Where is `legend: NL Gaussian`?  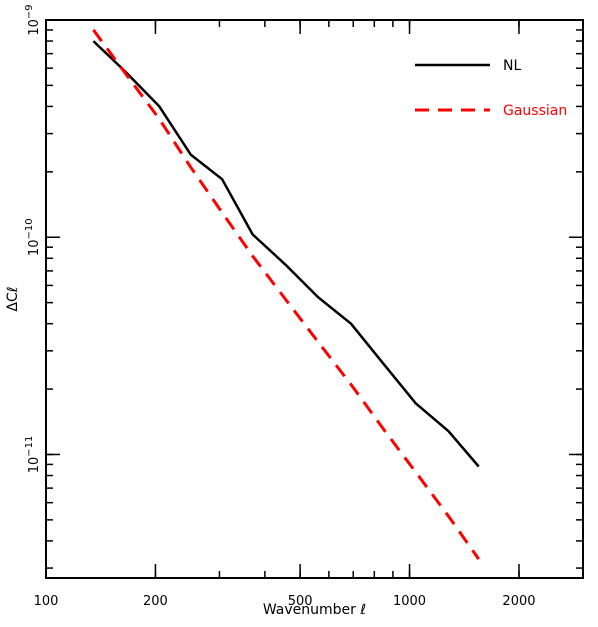 legend: NL Gaussian is located at coordinates (491, 88).